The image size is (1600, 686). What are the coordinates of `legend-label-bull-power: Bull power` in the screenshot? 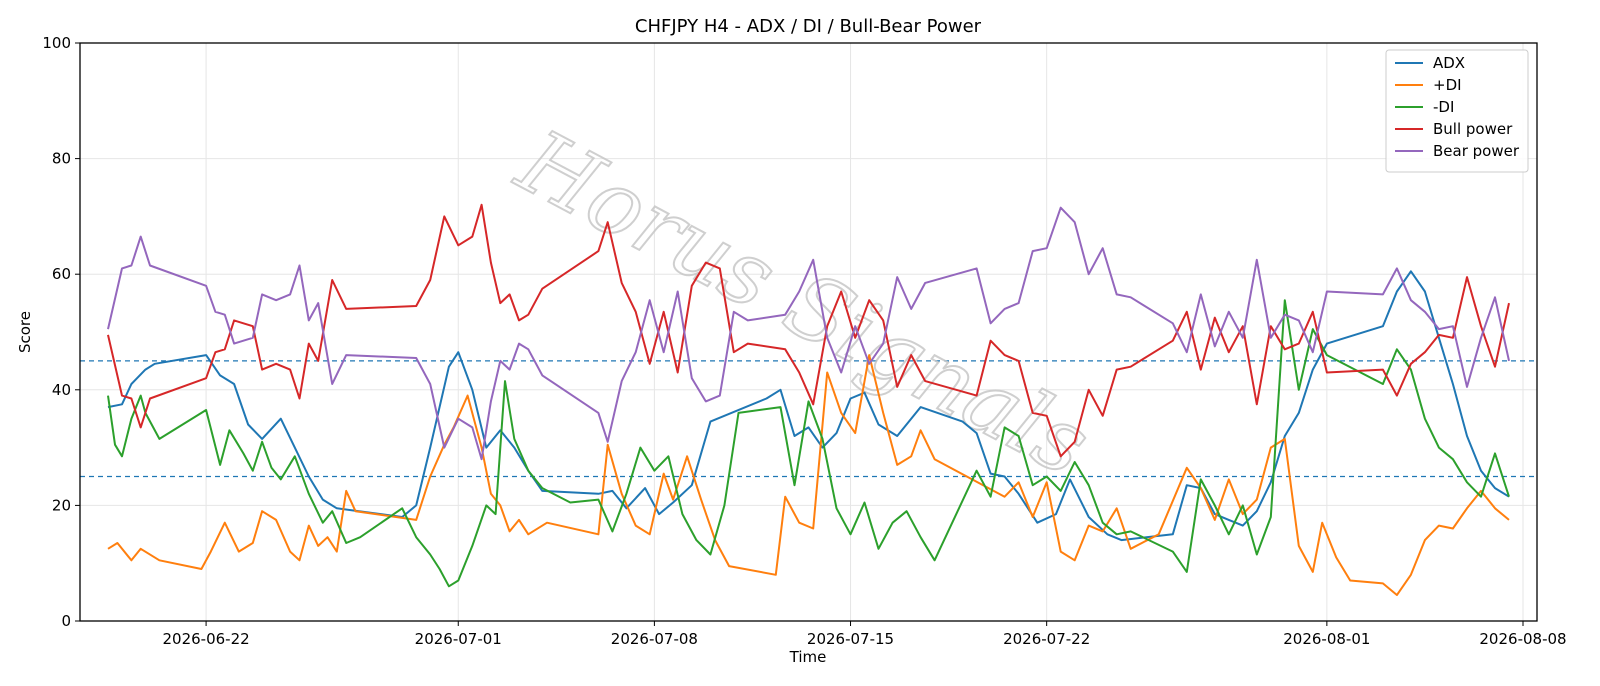 It's located at (1473, 129).